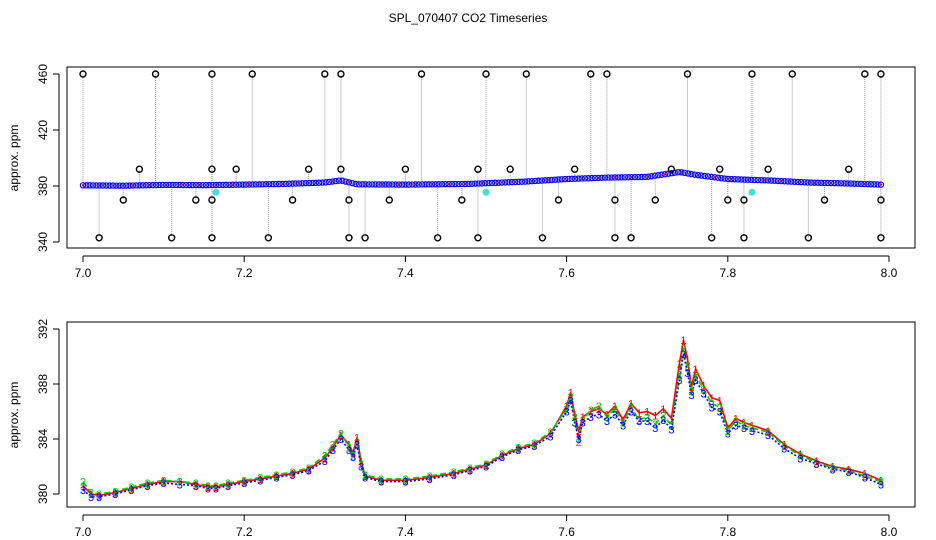 The image size is (936, 540). Describe the element at coordinates (889, 273) in the screenshot. I see `top-x-tick-label: 8.0` at that location.